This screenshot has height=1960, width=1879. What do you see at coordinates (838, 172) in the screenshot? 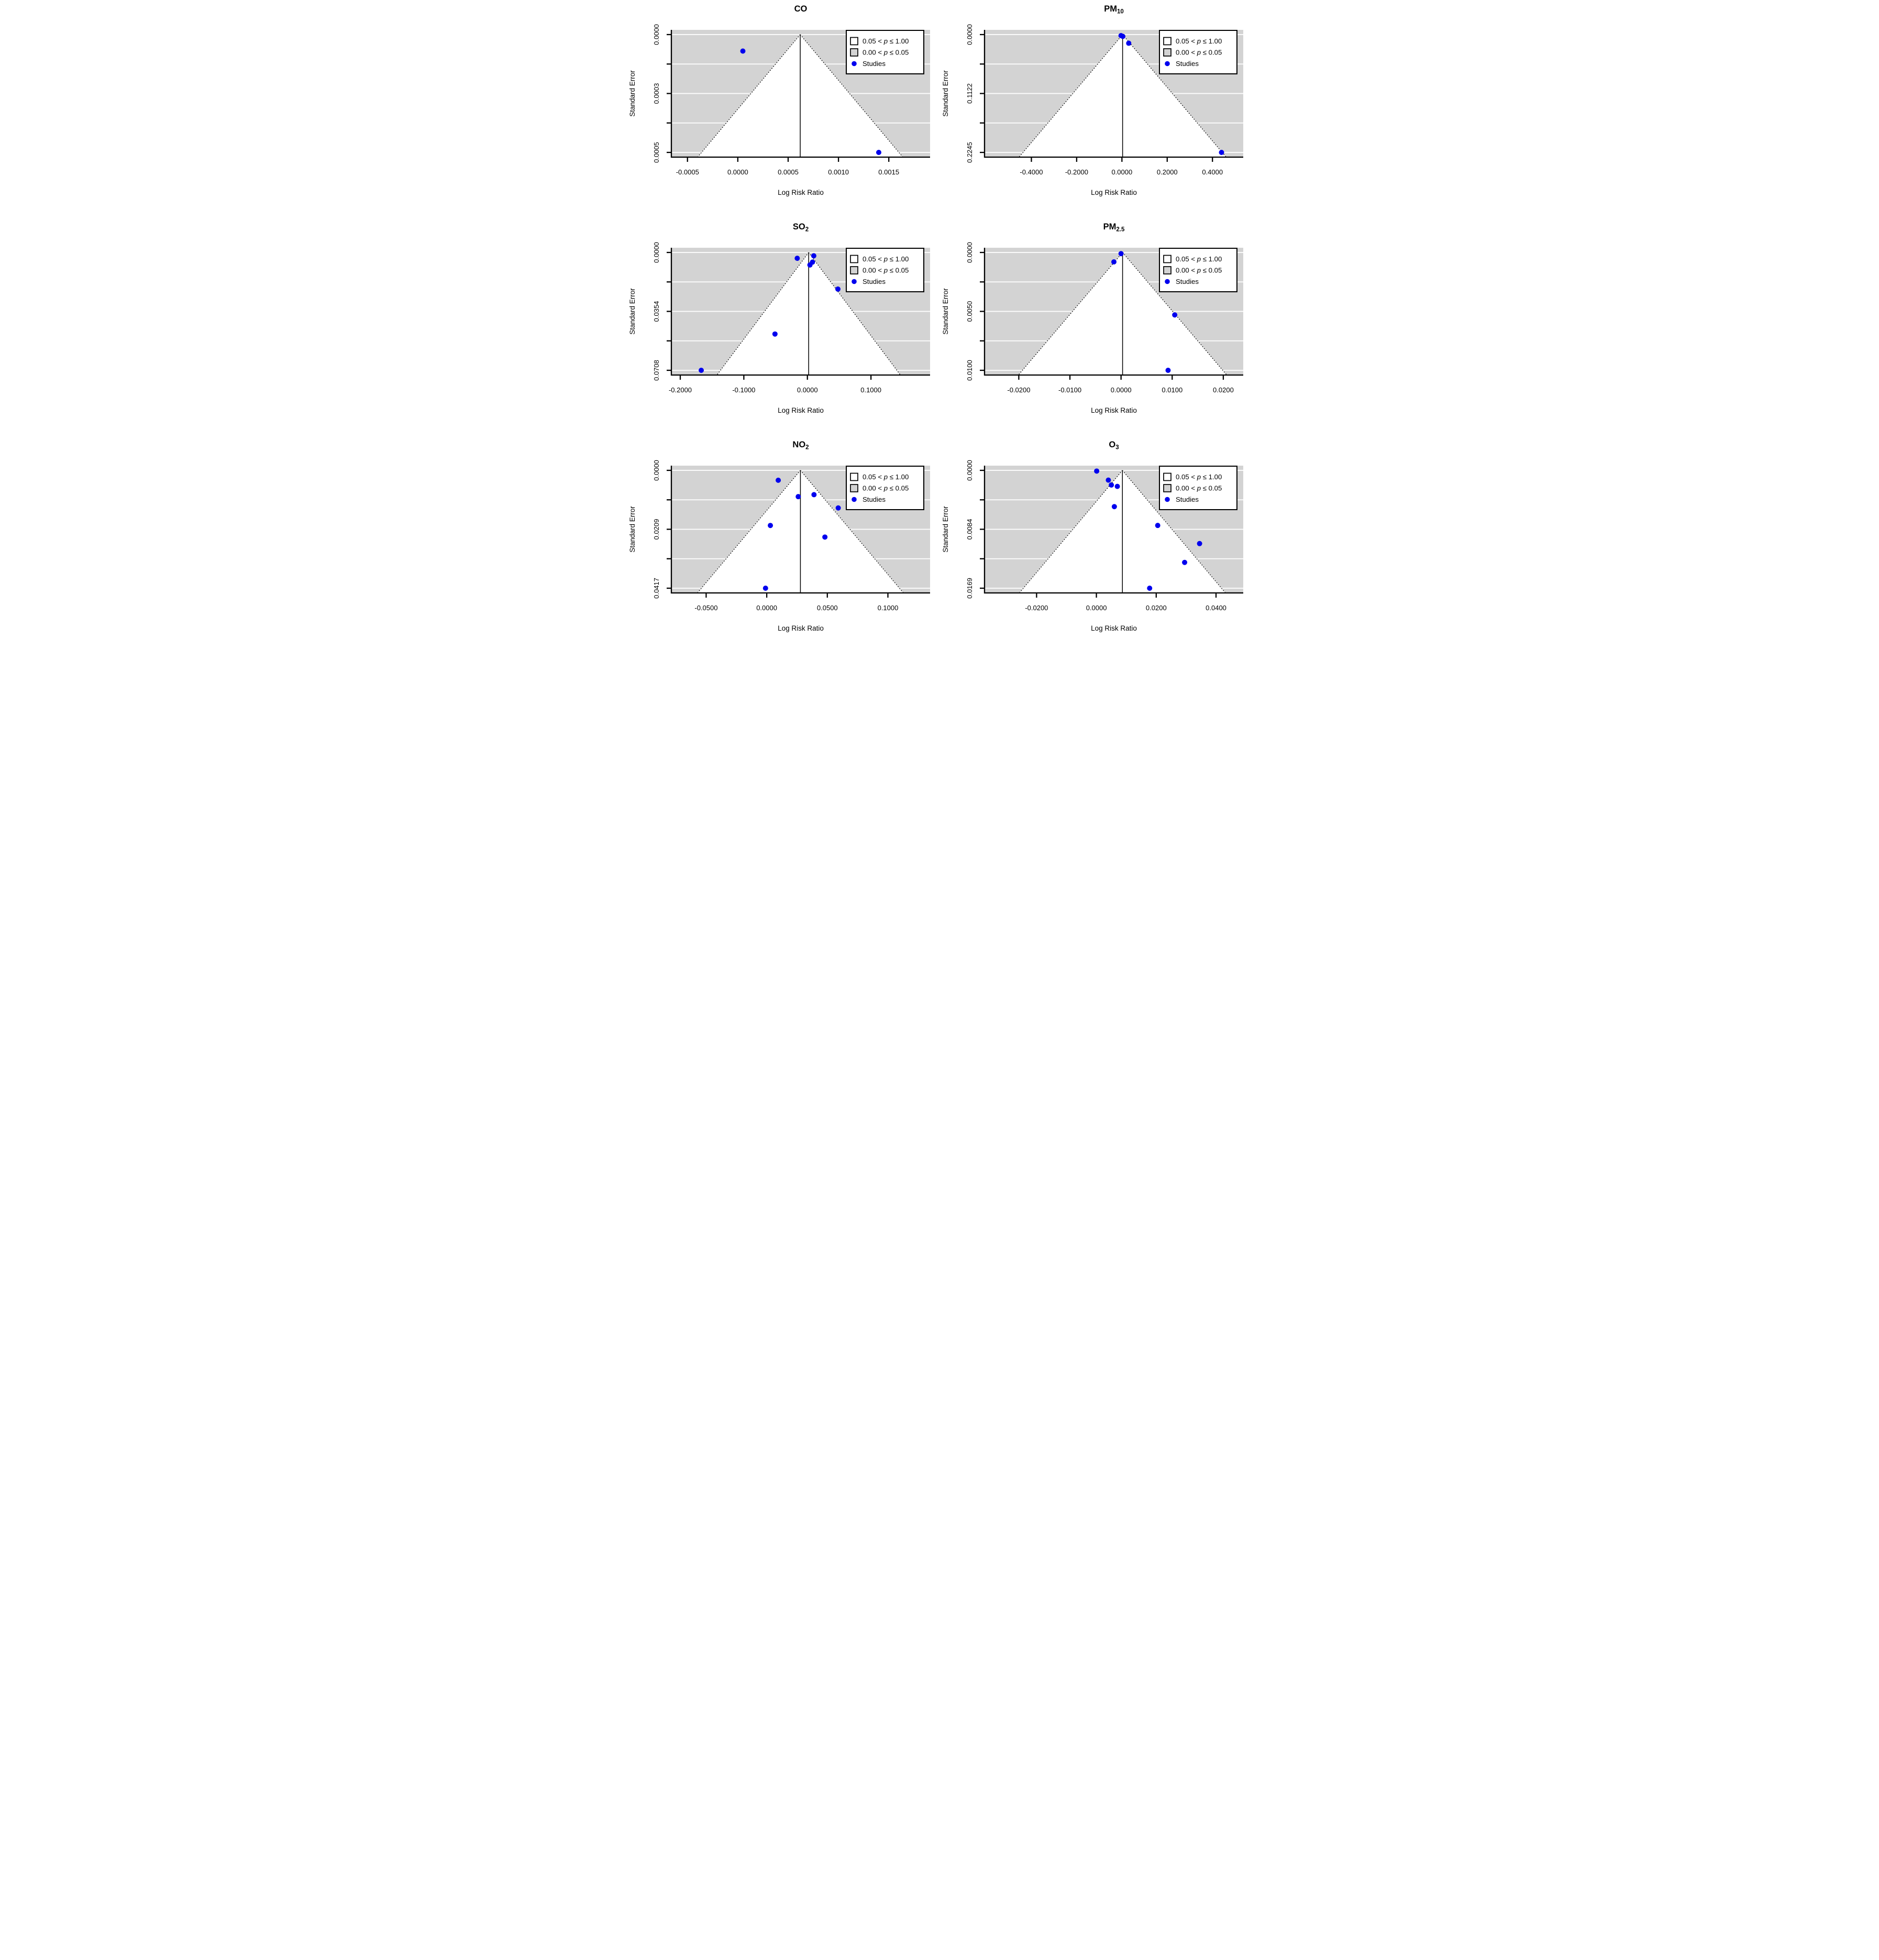
I see `x-tick-label: 0.0010` at bounding box center [838, 172].